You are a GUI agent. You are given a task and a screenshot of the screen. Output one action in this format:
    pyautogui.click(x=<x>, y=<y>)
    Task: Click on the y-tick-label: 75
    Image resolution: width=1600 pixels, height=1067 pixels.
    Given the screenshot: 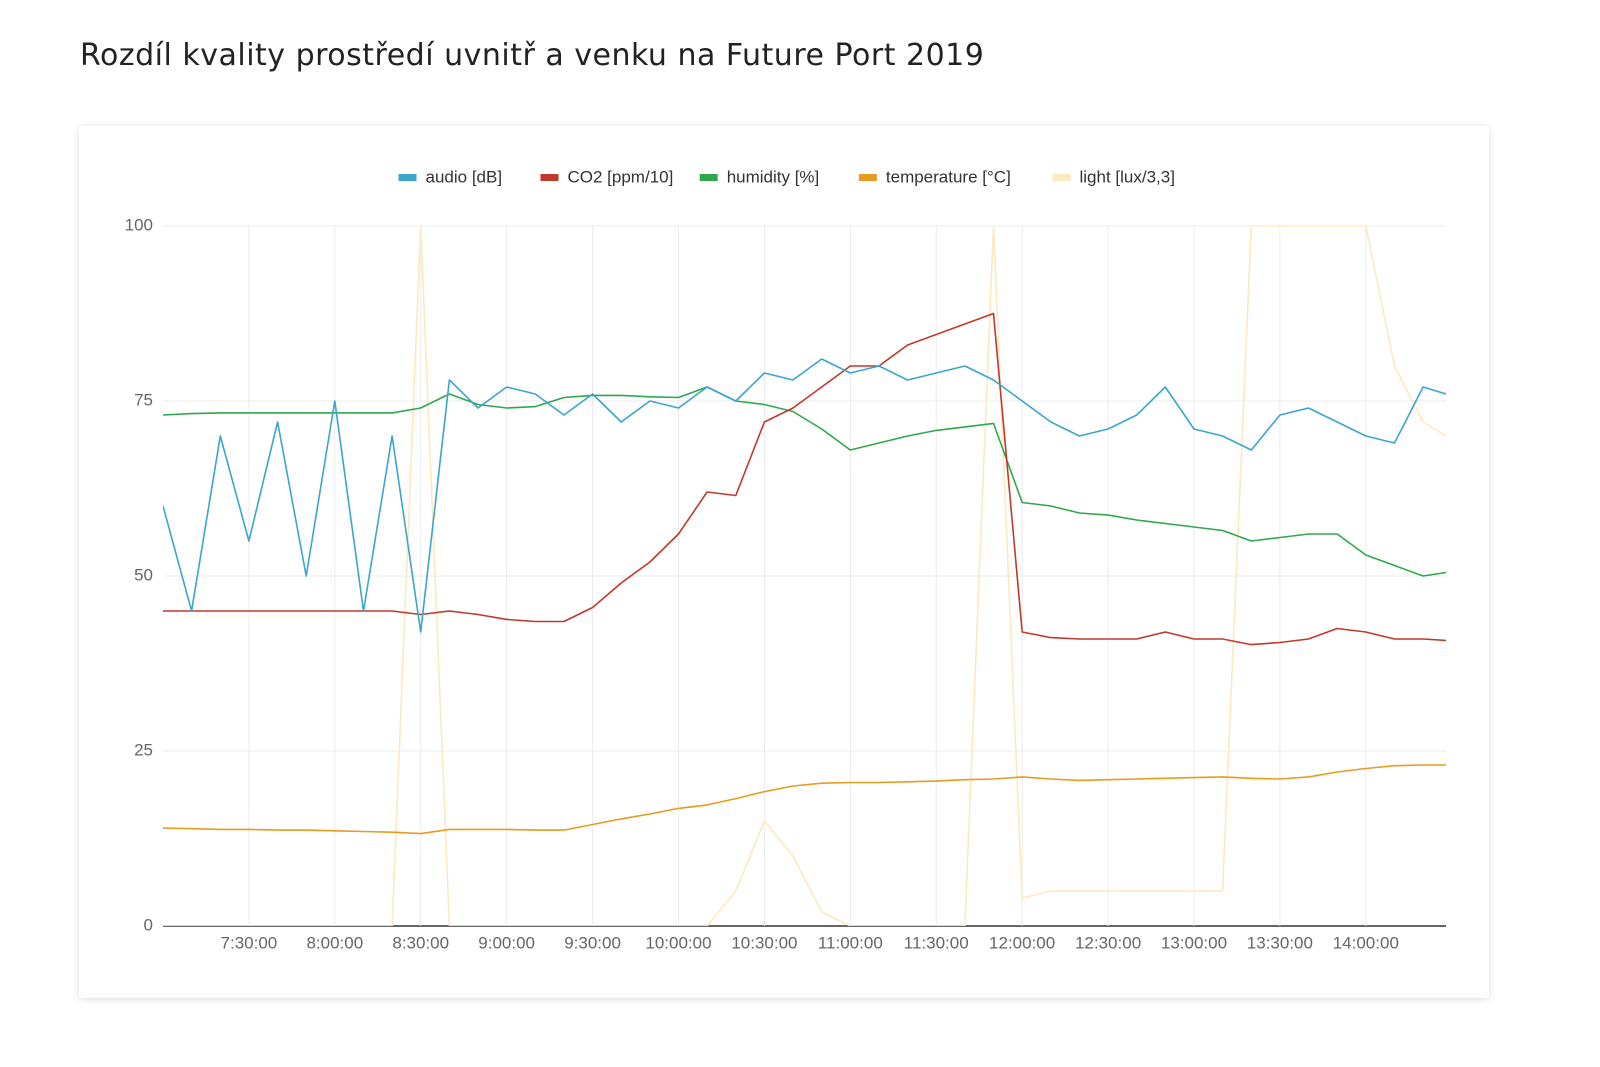 What is the action you would take?
    pyautogui.click(x=143, y=399)
    